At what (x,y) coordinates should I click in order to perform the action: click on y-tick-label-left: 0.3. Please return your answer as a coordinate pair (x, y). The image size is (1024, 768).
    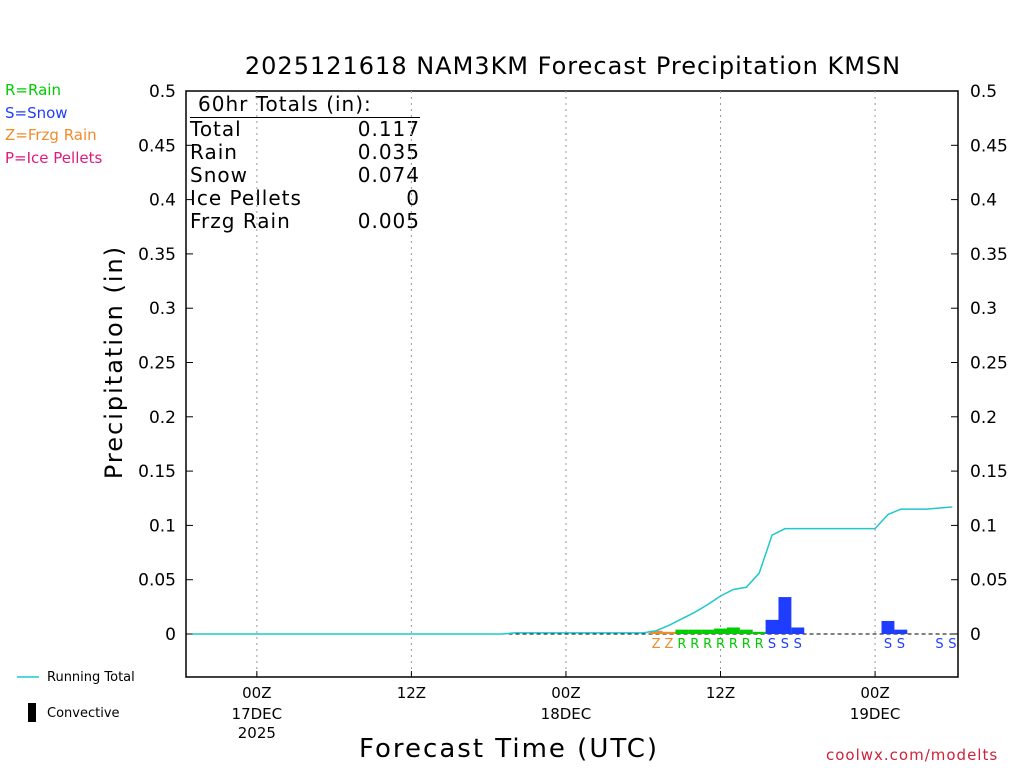
    Looking at the image, I should click on (162, 309).